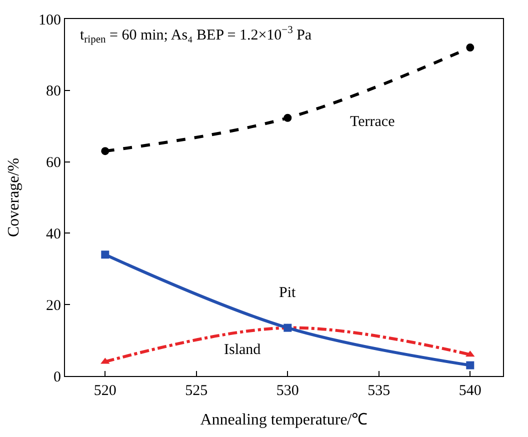 The width and height of the screenshot is (528, 437). I want to click on x-tick-label: 540, so click(470, 391).